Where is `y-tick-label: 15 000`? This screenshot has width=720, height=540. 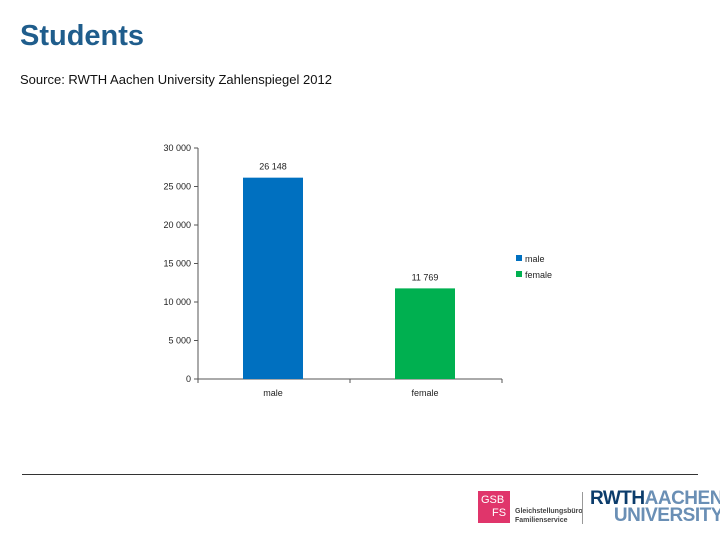 y-tick-label: 15 000 is located at coordinates (177, 264).